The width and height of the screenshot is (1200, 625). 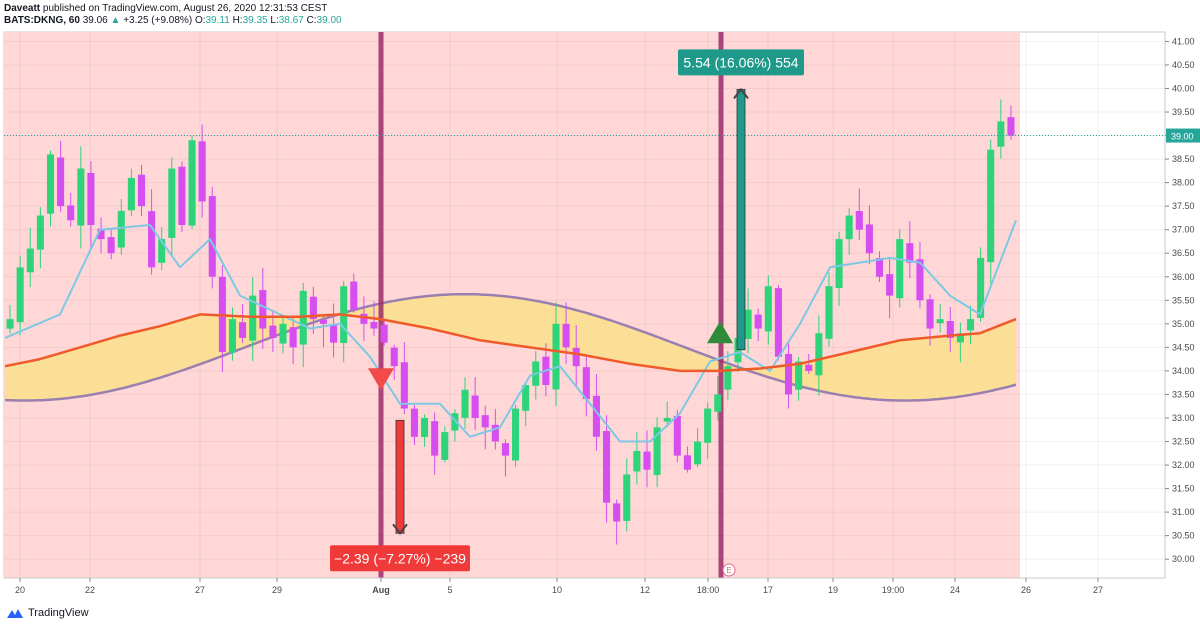 What do you see at coordinates (1182, 314) in the screenshot?
I see `price-axis` at bounding box center [1182, 314].